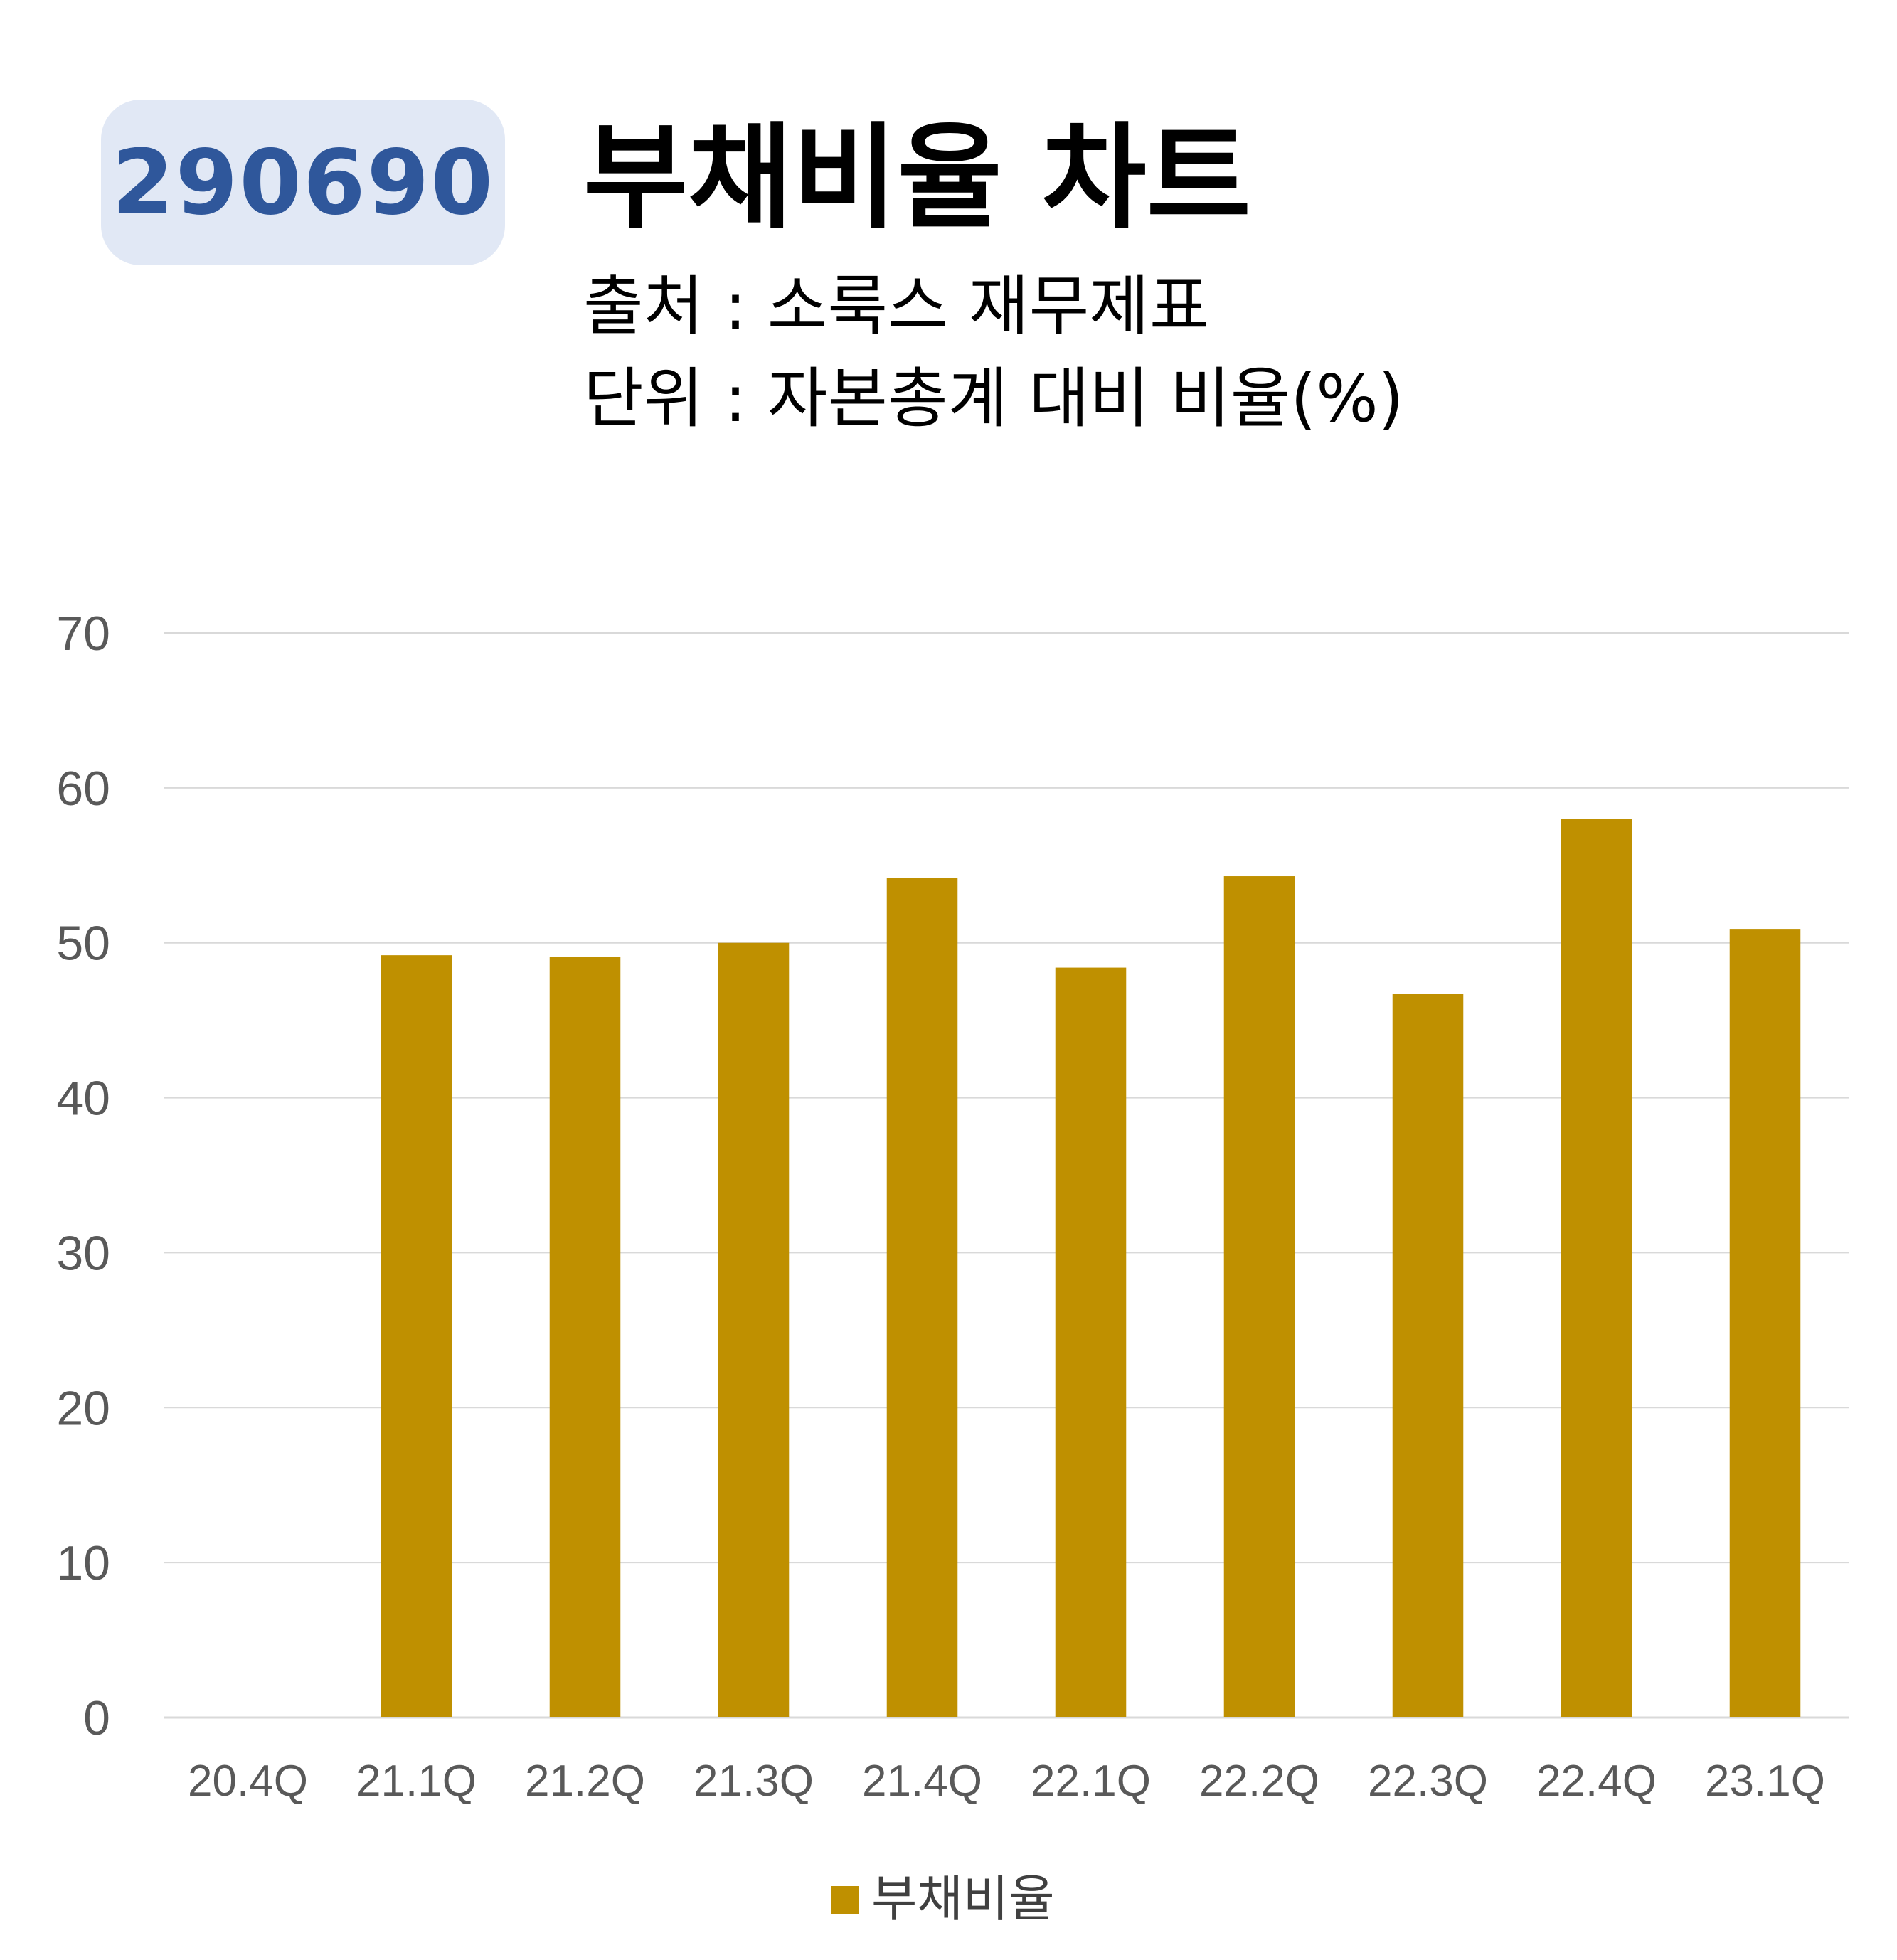 Image resolution: width=1897 pixels, height=1960 pixels. Describe the element at coordinates (83, 1176) in the screenshot. I see `y-axis-ticks: 0 10 20 30 40 50 60 70` at that location.